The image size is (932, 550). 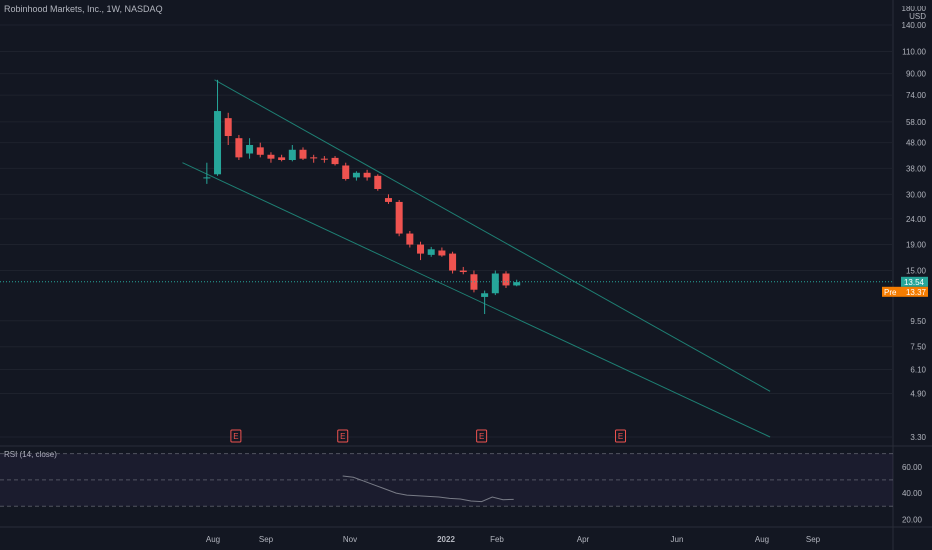 I want to click on price-tick-label: 38.00, so click(x=916, y=168).